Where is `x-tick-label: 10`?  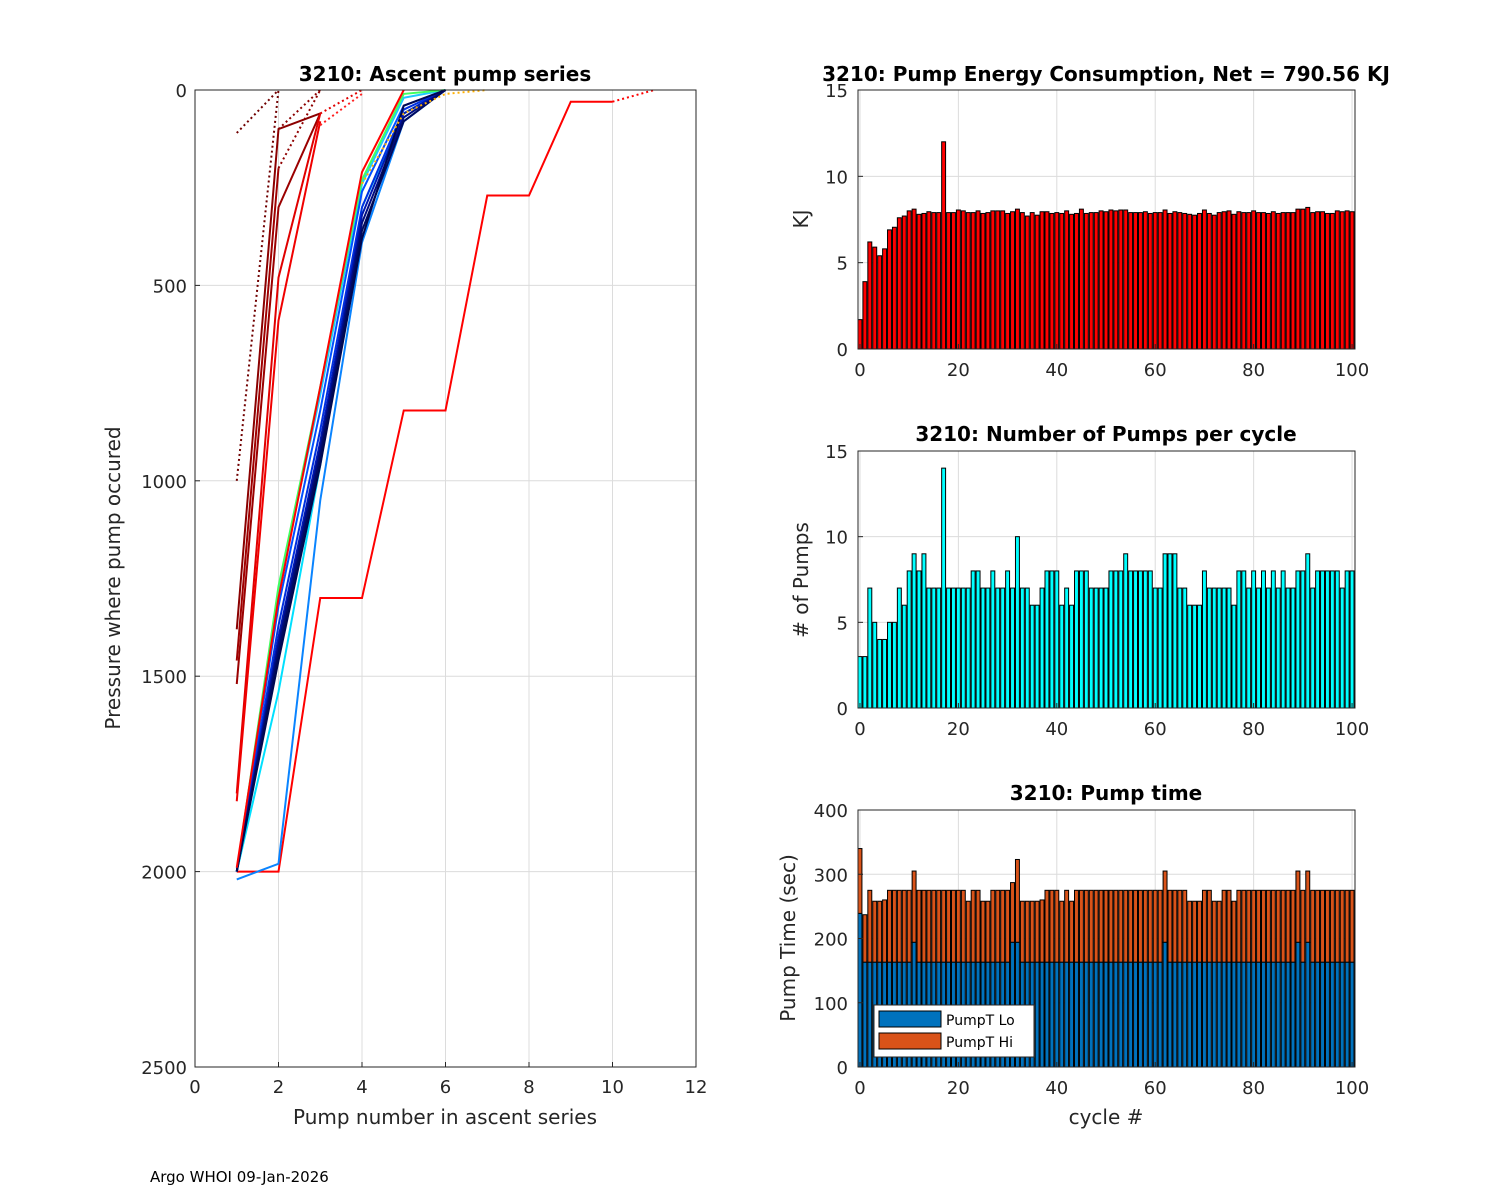 x-tick-label: 10 is located at coordinates (612, 1087).